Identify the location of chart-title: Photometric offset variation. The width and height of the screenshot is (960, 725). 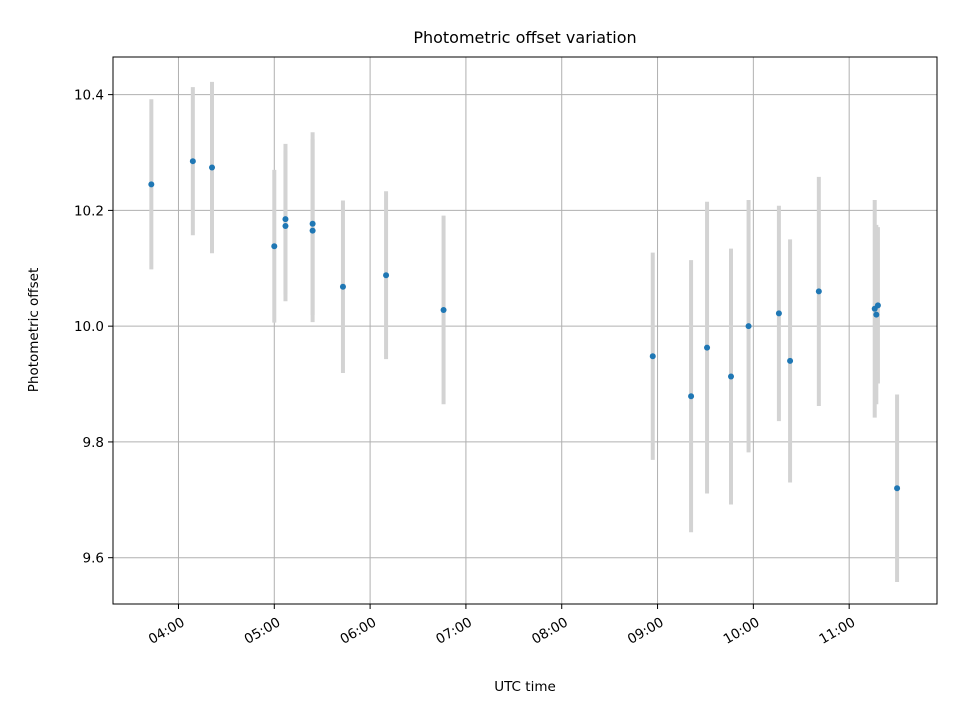
(524, 37).